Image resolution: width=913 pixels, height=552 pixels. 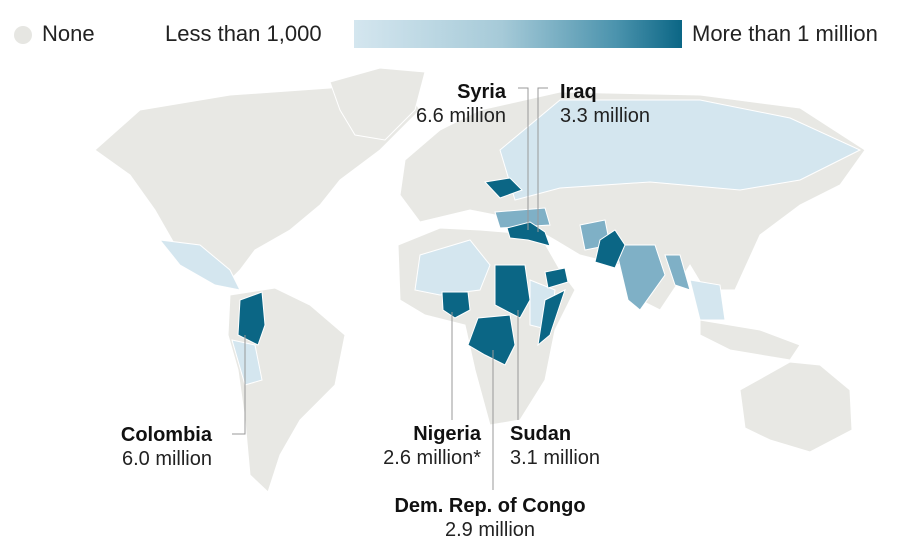 I want to click on syria-iraq, so click(x=528, y=234).